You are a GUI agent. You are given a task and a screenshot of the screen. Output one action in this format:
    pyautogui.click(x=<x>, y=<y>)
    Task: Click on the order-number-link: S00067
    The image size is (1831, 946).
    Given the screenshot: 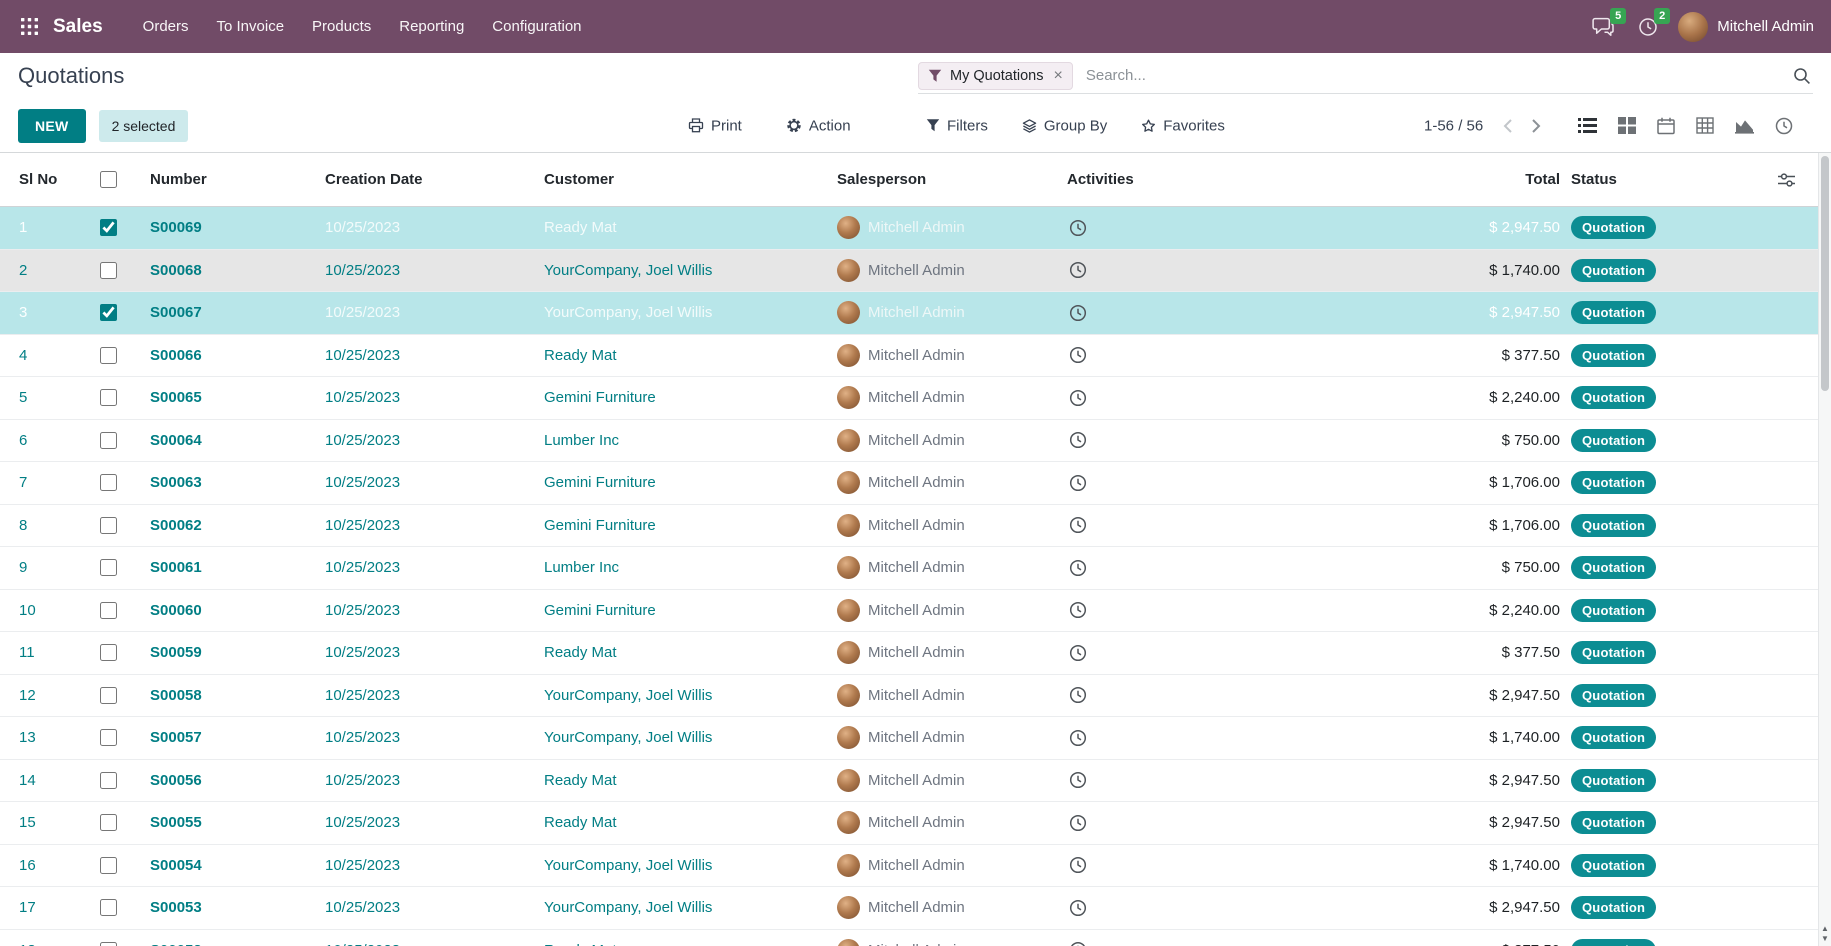 What is the action you would take?
    pyautogui.click(x=176, y=313)
    